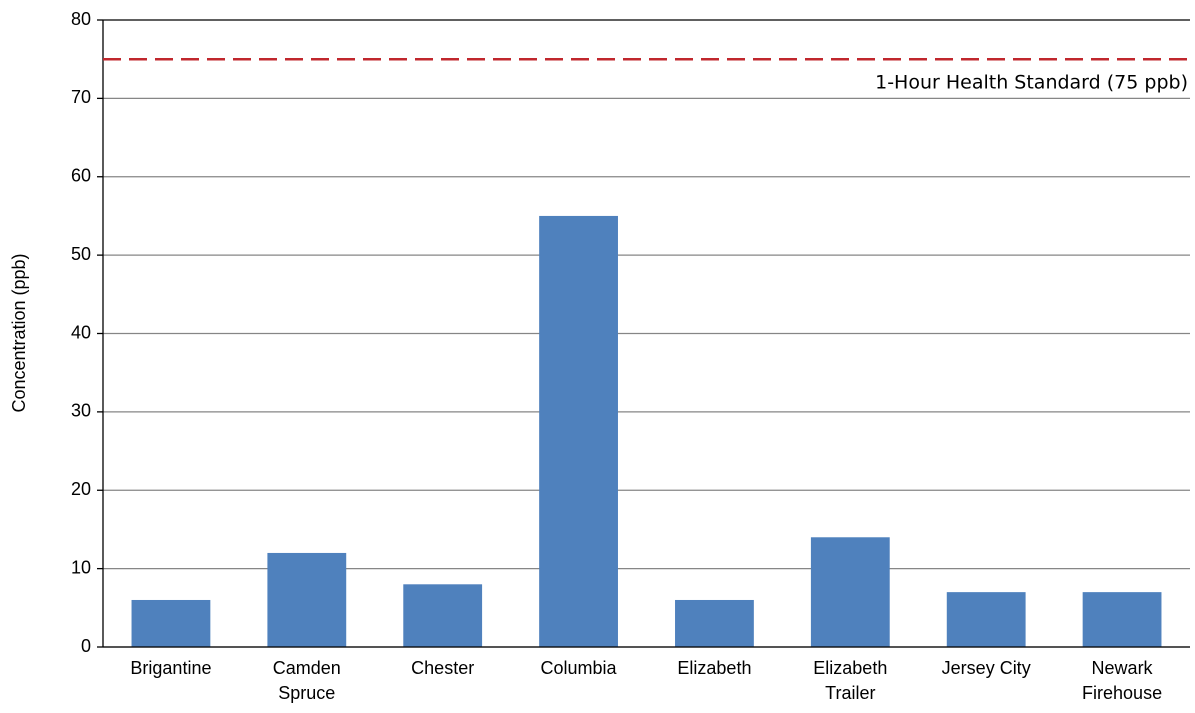 The height and width of the screenshot is (713, 1195). I want to click on x-tick-label: Elizabeth Trailer, so click(850, 680).